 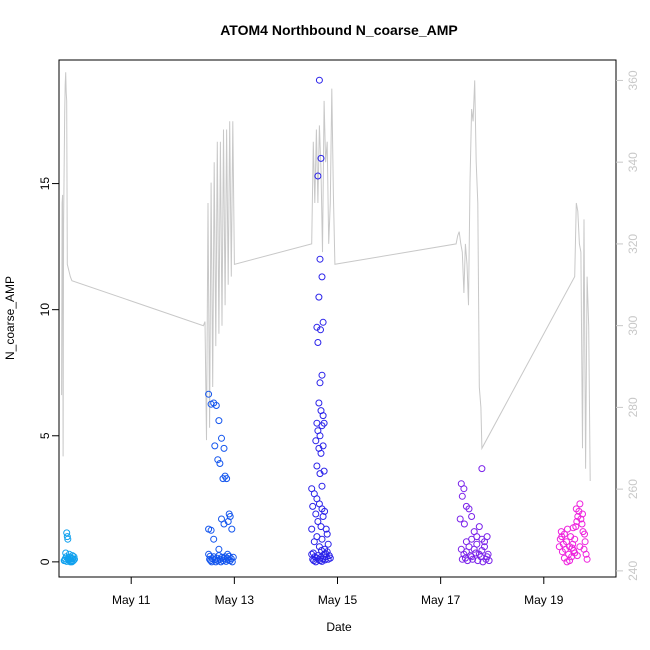 I want to click on chart-title: ATOM4 Northbound N_coarse_AMP, so click(x=339, y=30).